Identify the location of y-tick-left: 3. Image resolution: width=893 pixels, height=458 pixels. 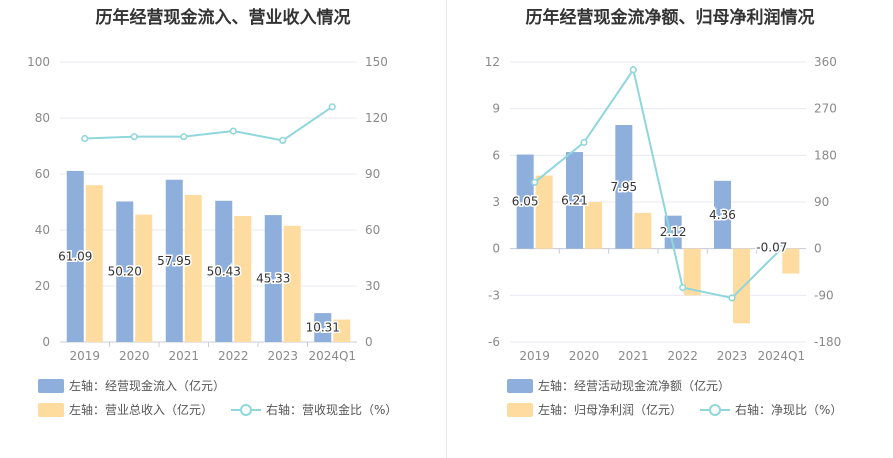
(496, 202).